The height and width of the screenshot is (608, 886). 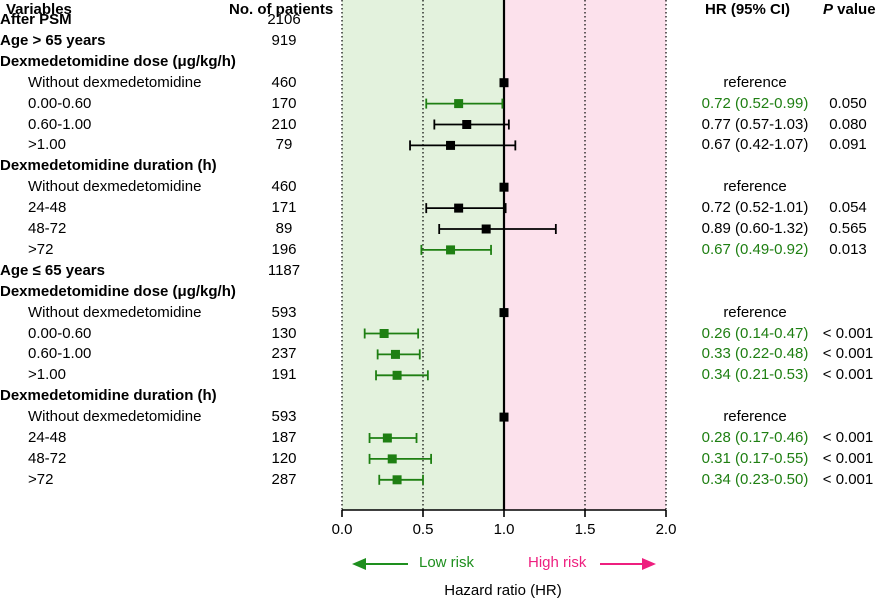 I want to click on subgroup-label: >72, so click(x=41, y=249).